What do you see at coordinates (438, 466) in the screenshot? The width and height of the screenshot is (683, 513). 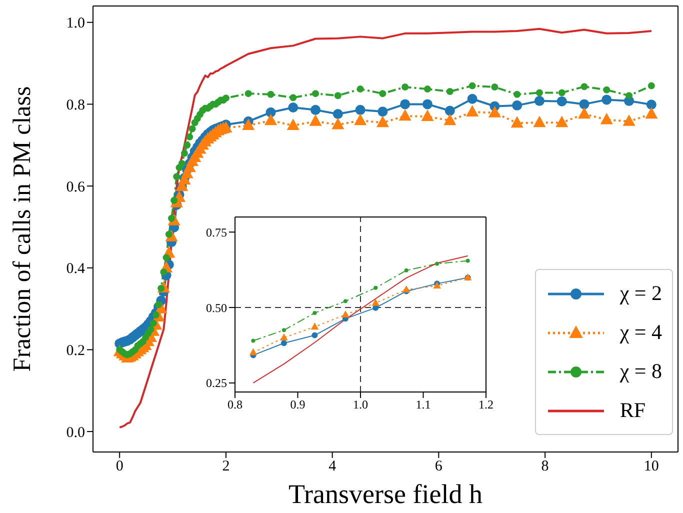 I see `x-tick-label: 6` at bounding box center [438, 466].